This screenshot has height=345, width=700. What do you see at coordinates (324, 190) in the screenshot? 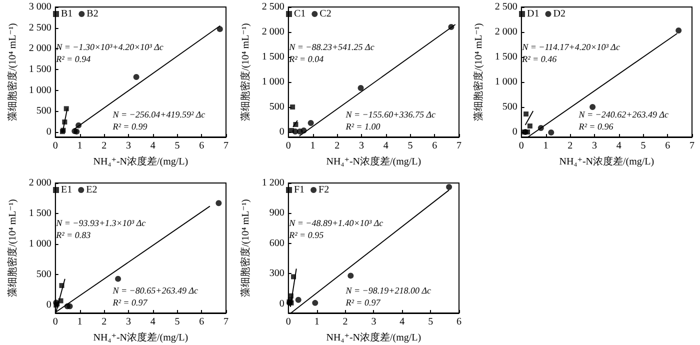
I see `legend-label: F2` at bounding box center [324, 190].